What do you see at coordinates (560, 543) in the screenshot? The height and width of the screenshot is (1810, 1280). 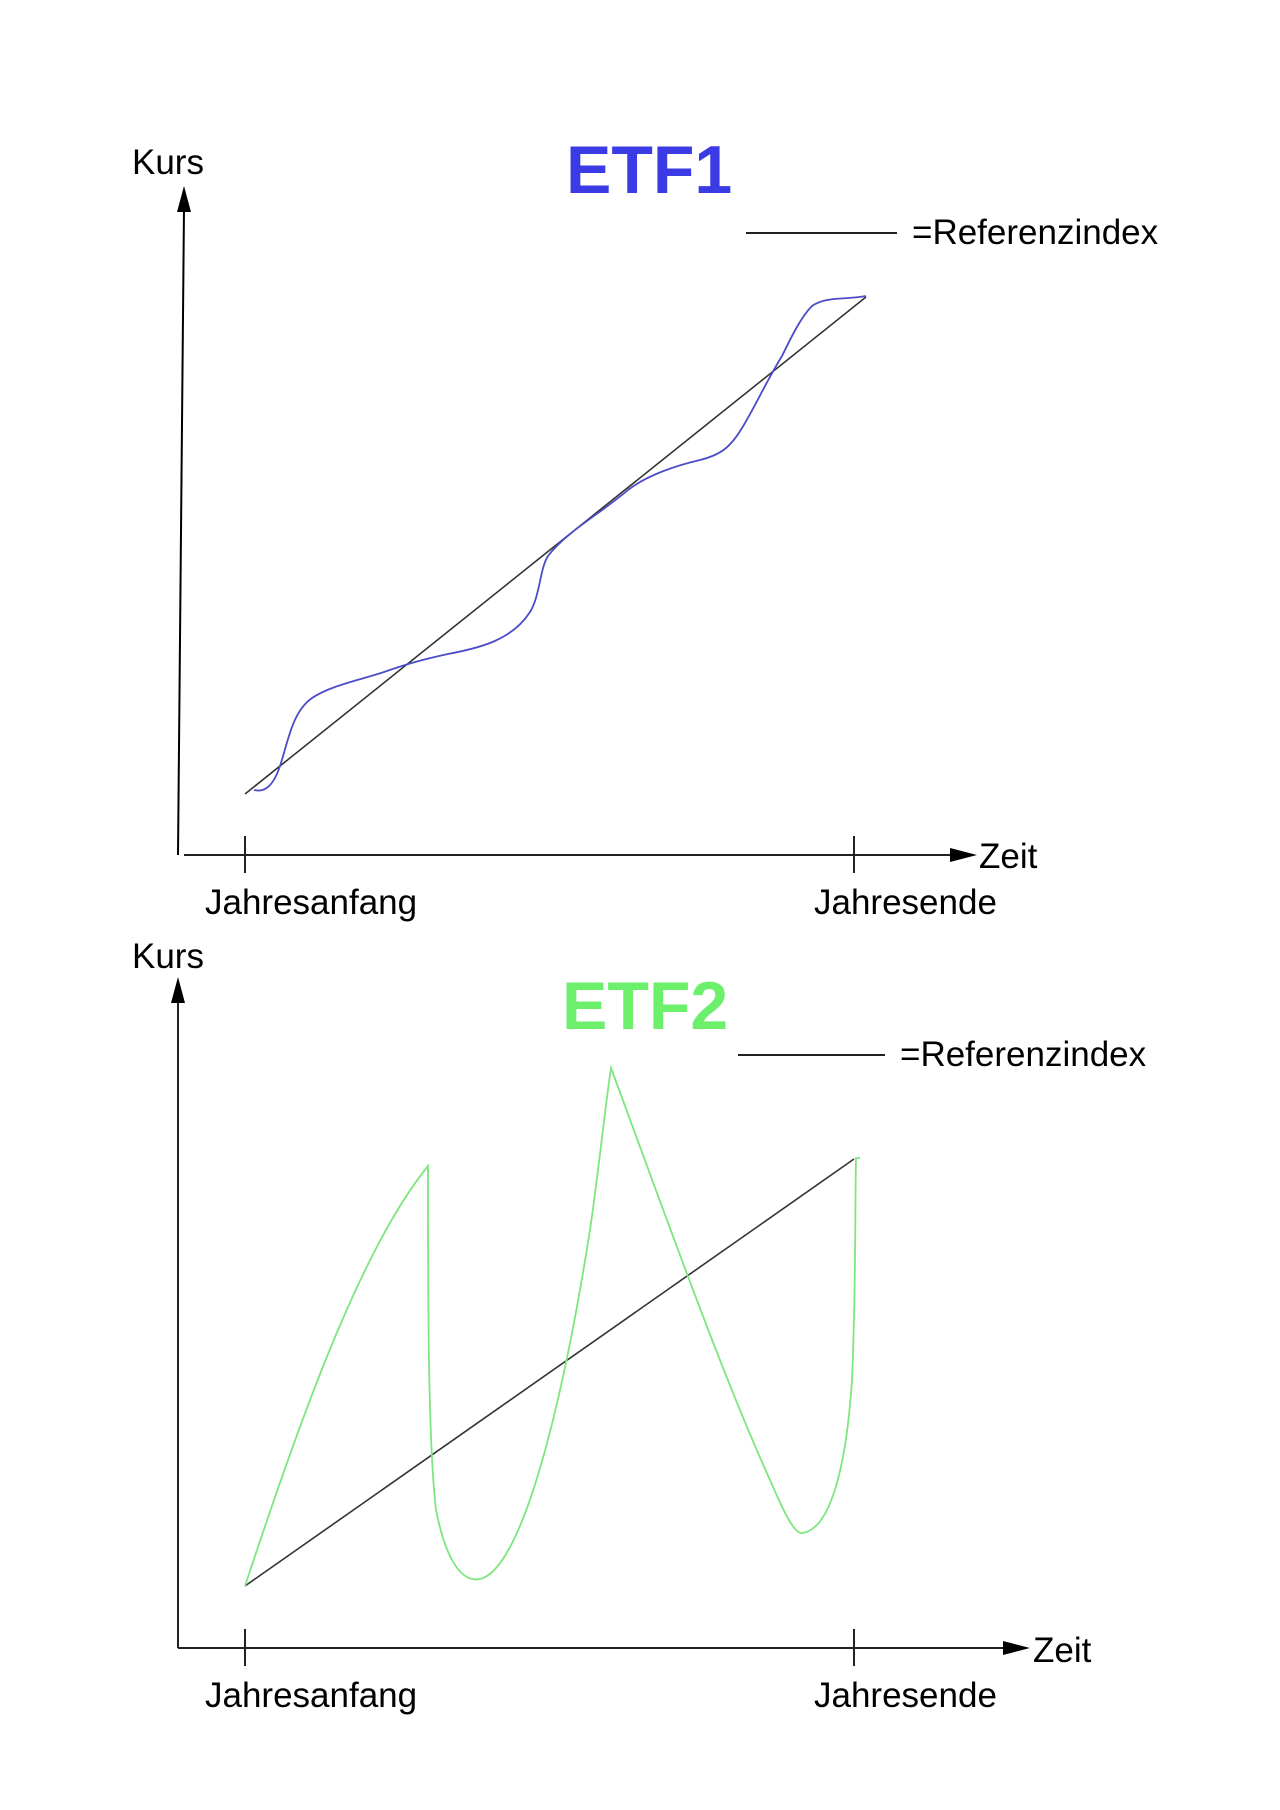 I see `etf1-curve` at bounding box center [560, 543].